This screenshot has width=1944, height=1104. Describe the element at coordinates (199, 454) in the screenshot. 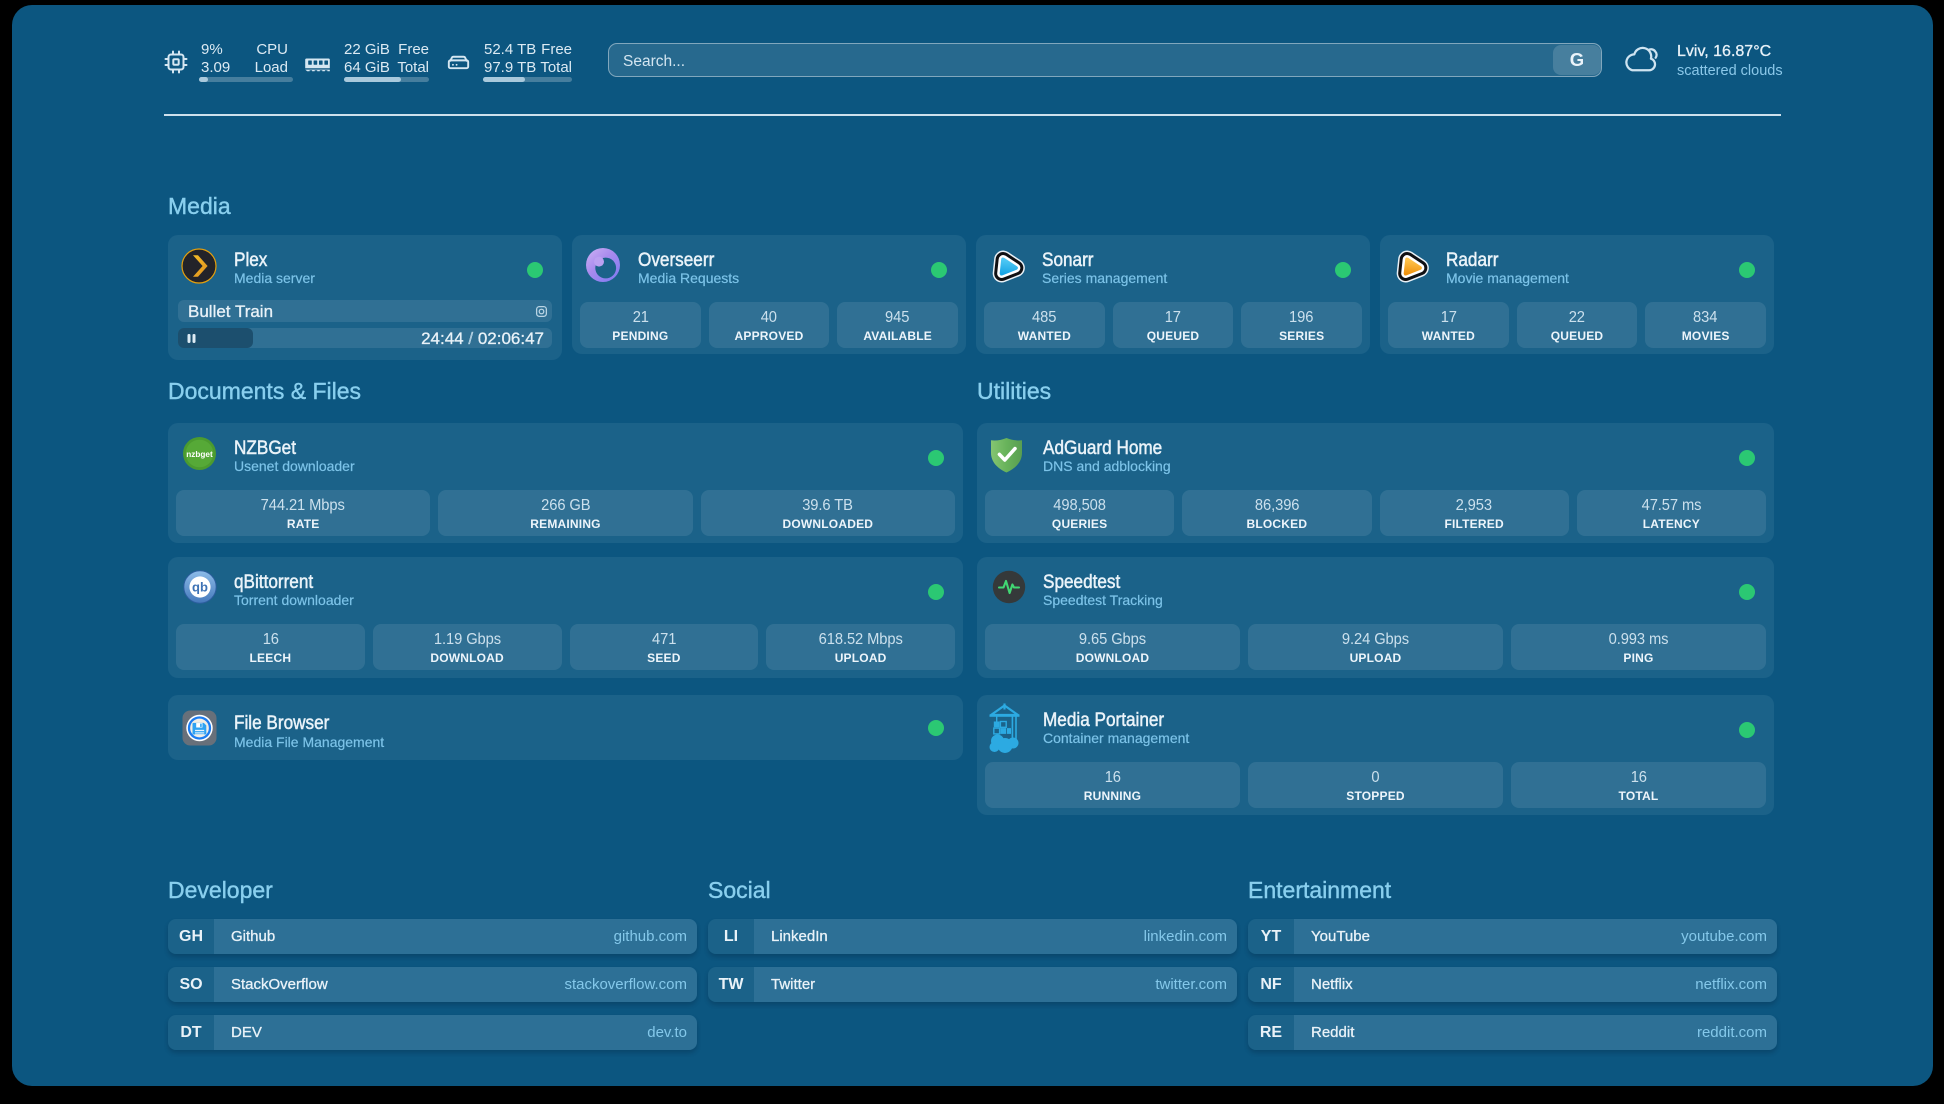

I see `svg-text: nzbget` at that location.